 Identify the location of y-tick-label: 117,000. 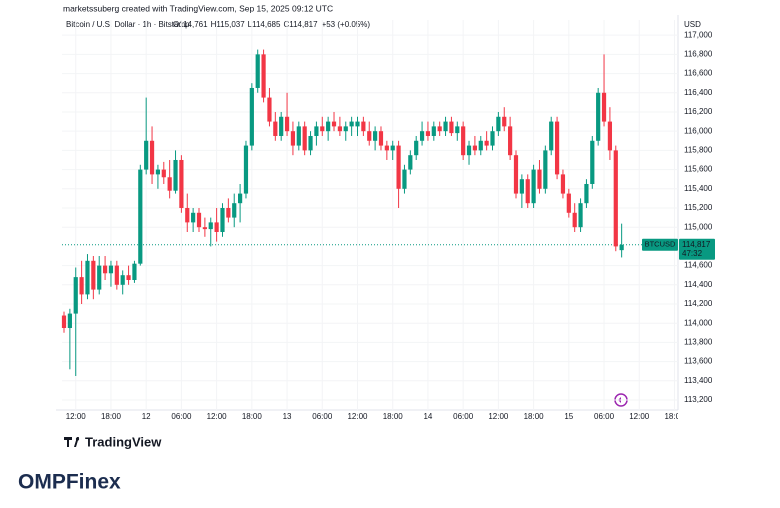
(698, 34).